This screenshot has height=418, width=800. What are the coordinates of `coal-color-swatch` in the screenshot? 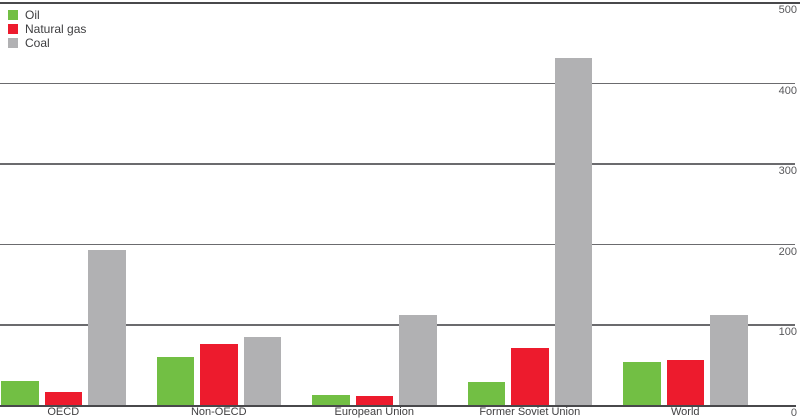 It's located at (13, 43).